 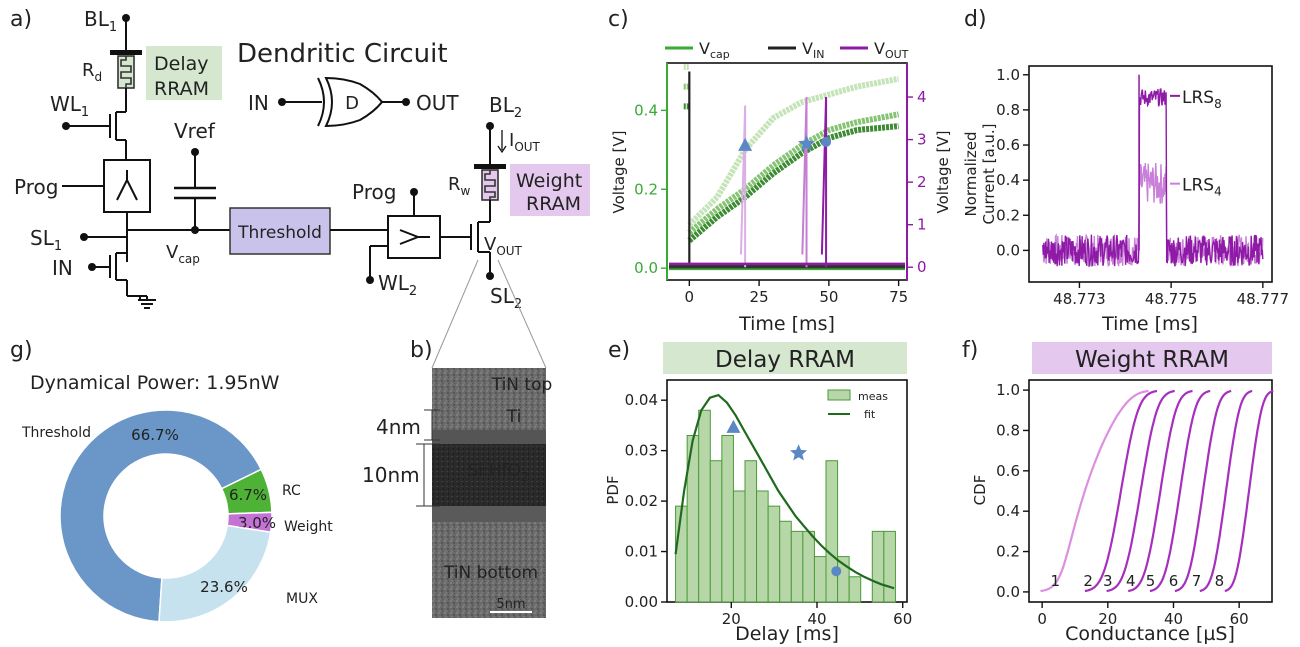 What do you see at coordinates (391, 475) in the screenshot?
I see `tem-10nm: 10nm` at bounding box center [391, 475].